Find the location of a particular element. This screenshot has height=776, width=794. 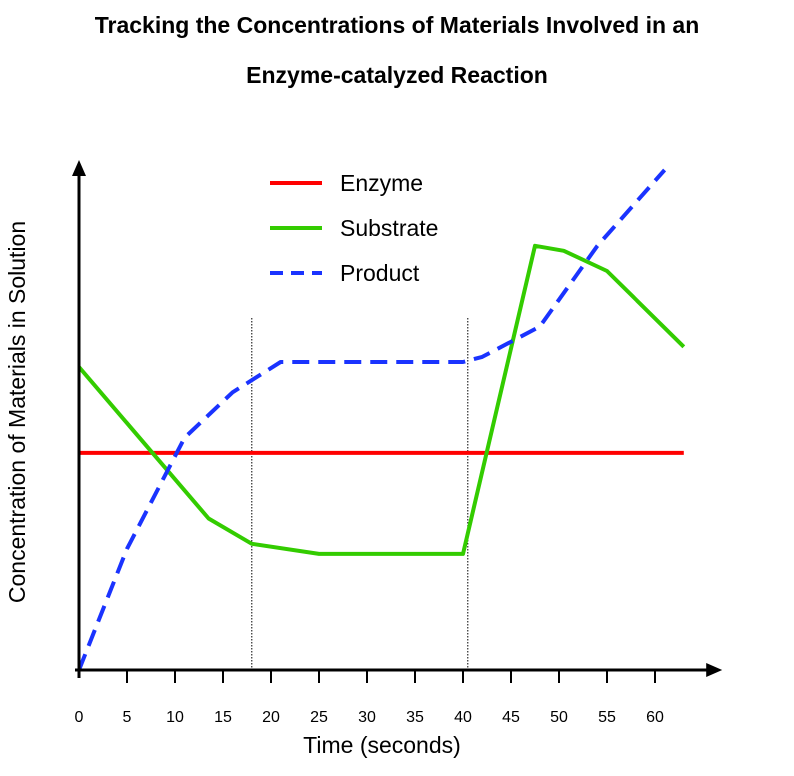

legend: Enzyme Substrate Product is located at coordinates (354, 228).